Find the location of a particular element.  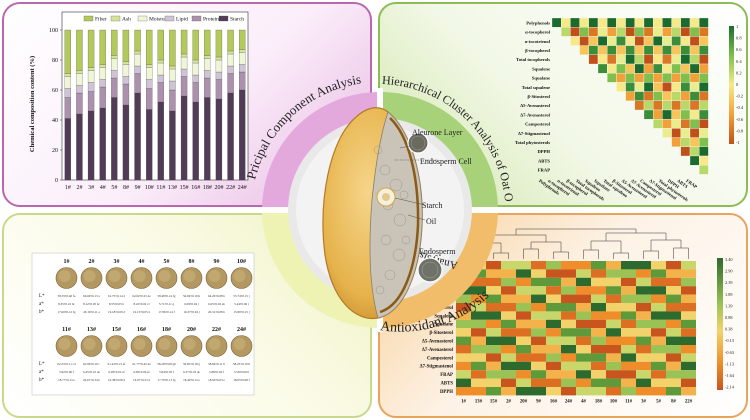

chart-legend: Fiber Ash Moisture Lipid Protein Starch is located at coordinates (163, 19).